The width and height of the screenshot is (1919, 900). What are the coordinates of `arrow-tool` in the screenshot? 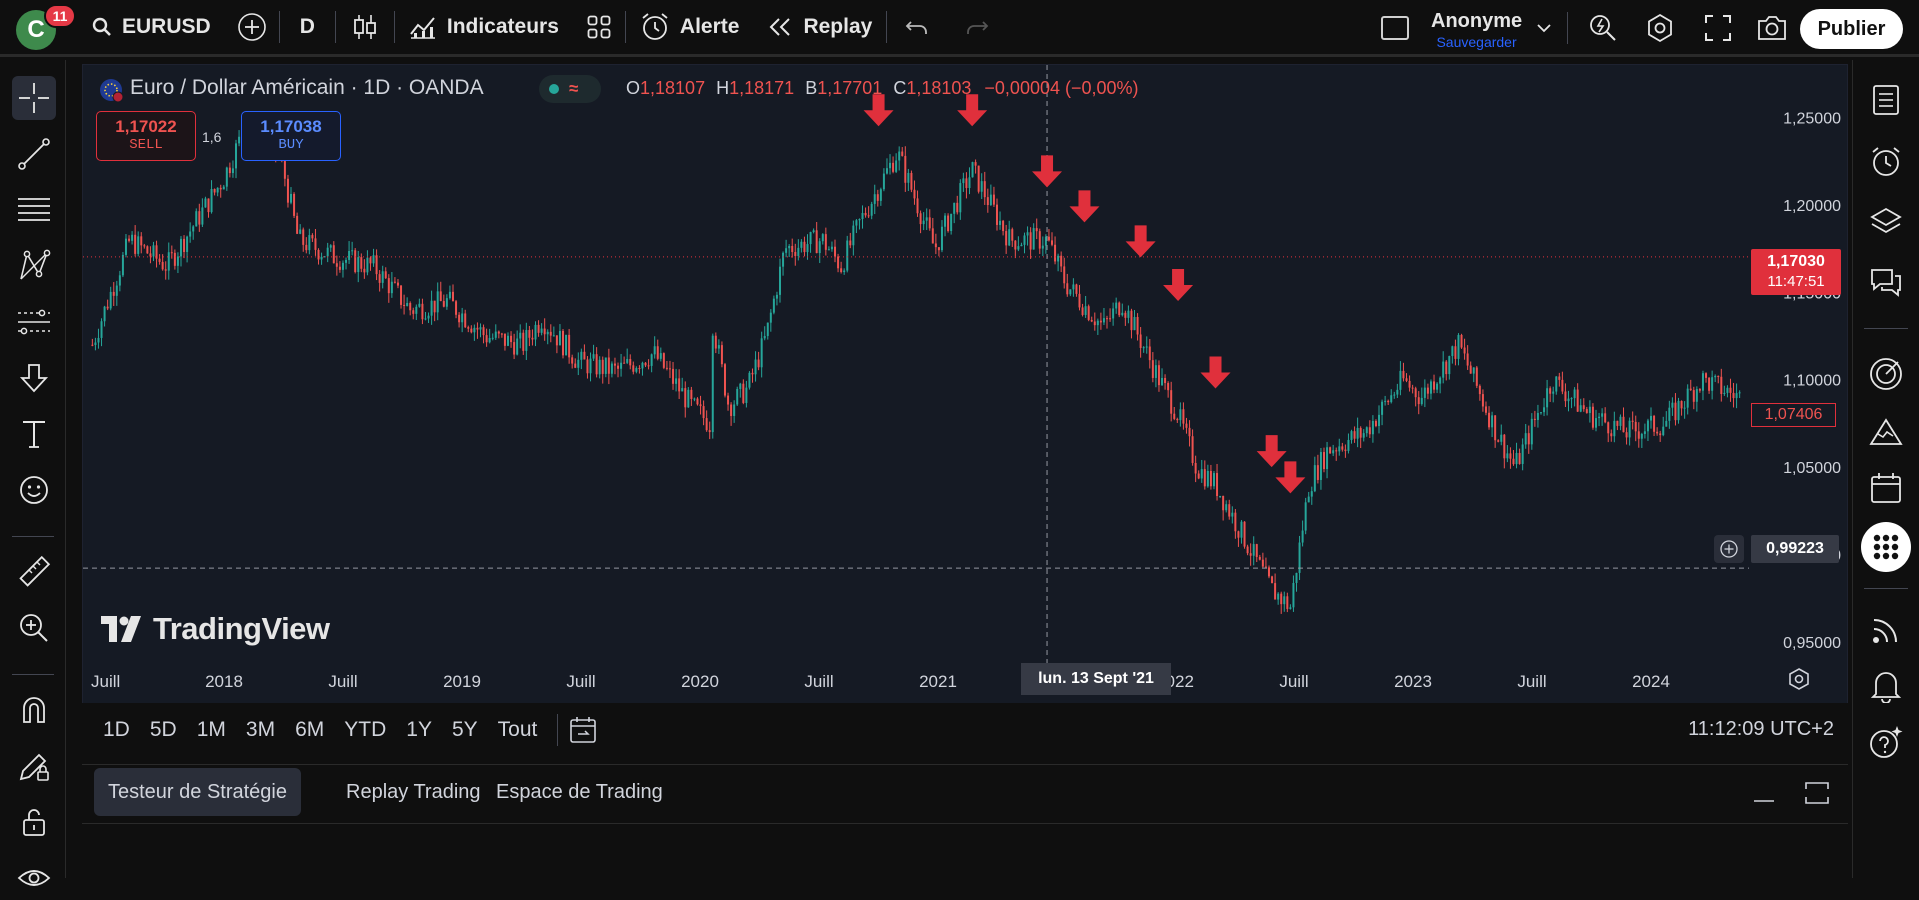 It's located at (34, 378).